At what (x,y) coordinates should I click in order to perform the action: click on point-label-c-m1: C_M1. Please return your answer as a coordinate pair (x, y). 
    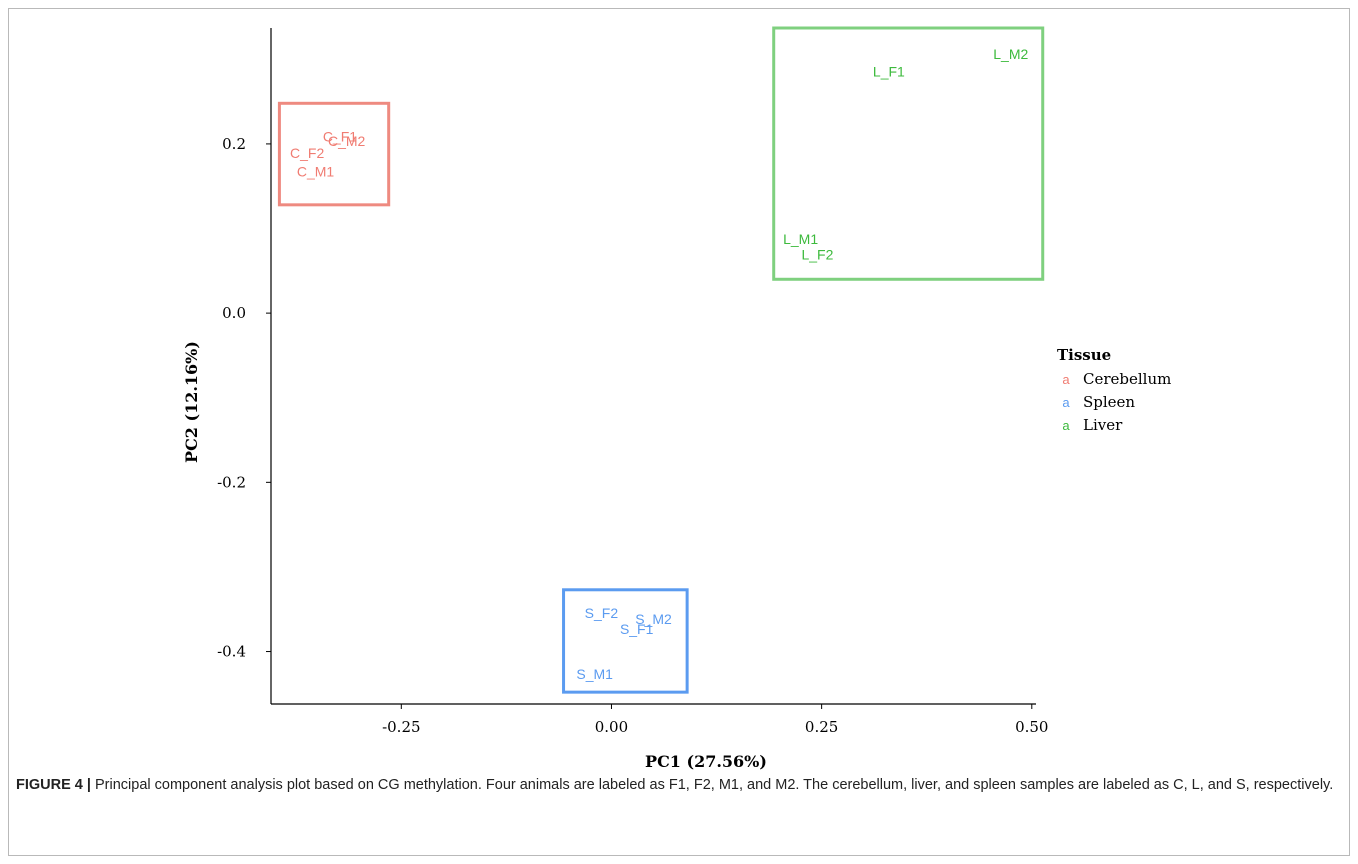
    Looking at the image, I should click on (316, 171).